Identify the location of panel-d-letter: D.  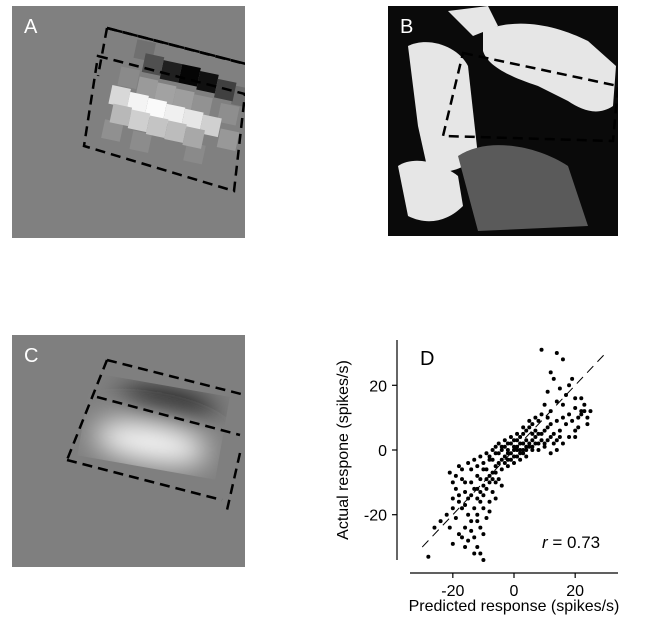
(427, 359).